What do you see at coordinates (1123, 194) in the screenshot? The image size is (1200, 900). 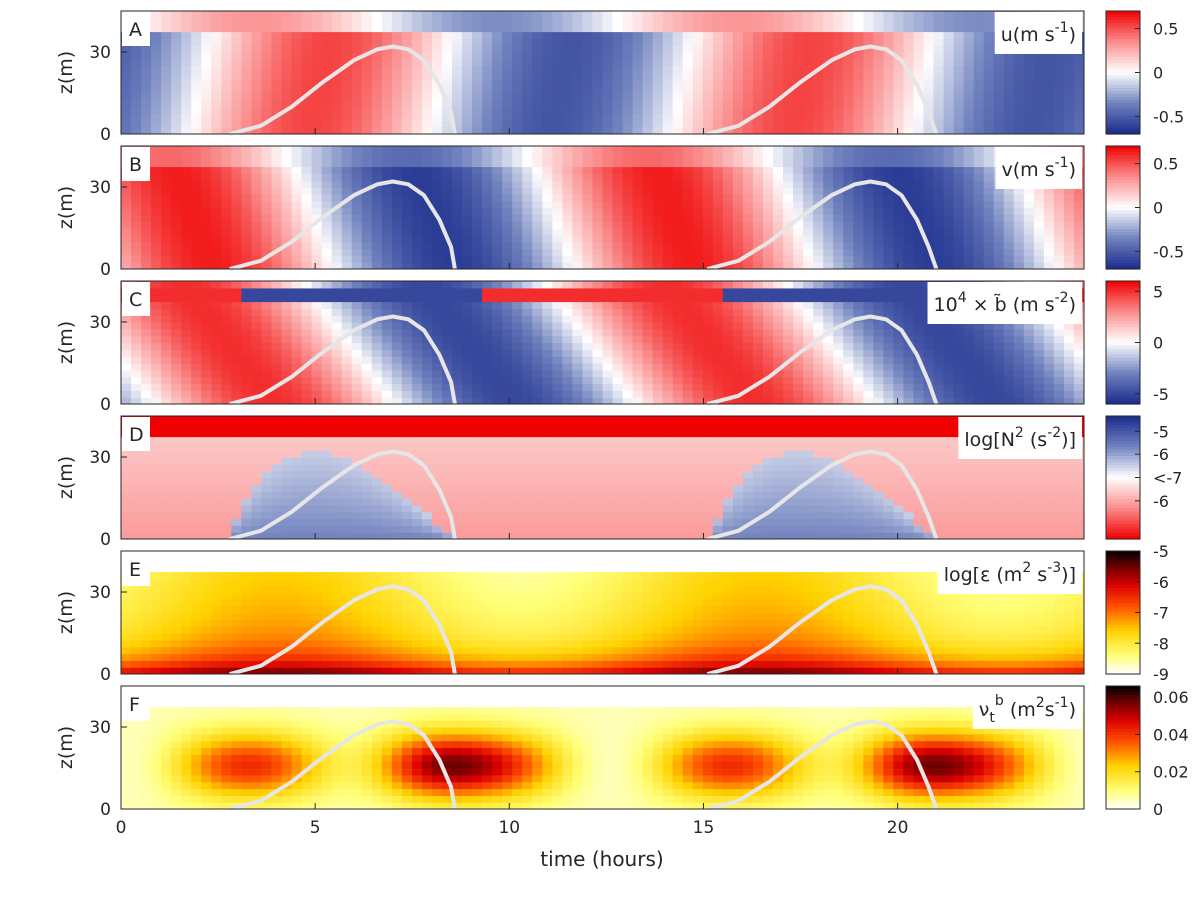 I see `colorbar-swatch` at bounding box center [1123, 194].